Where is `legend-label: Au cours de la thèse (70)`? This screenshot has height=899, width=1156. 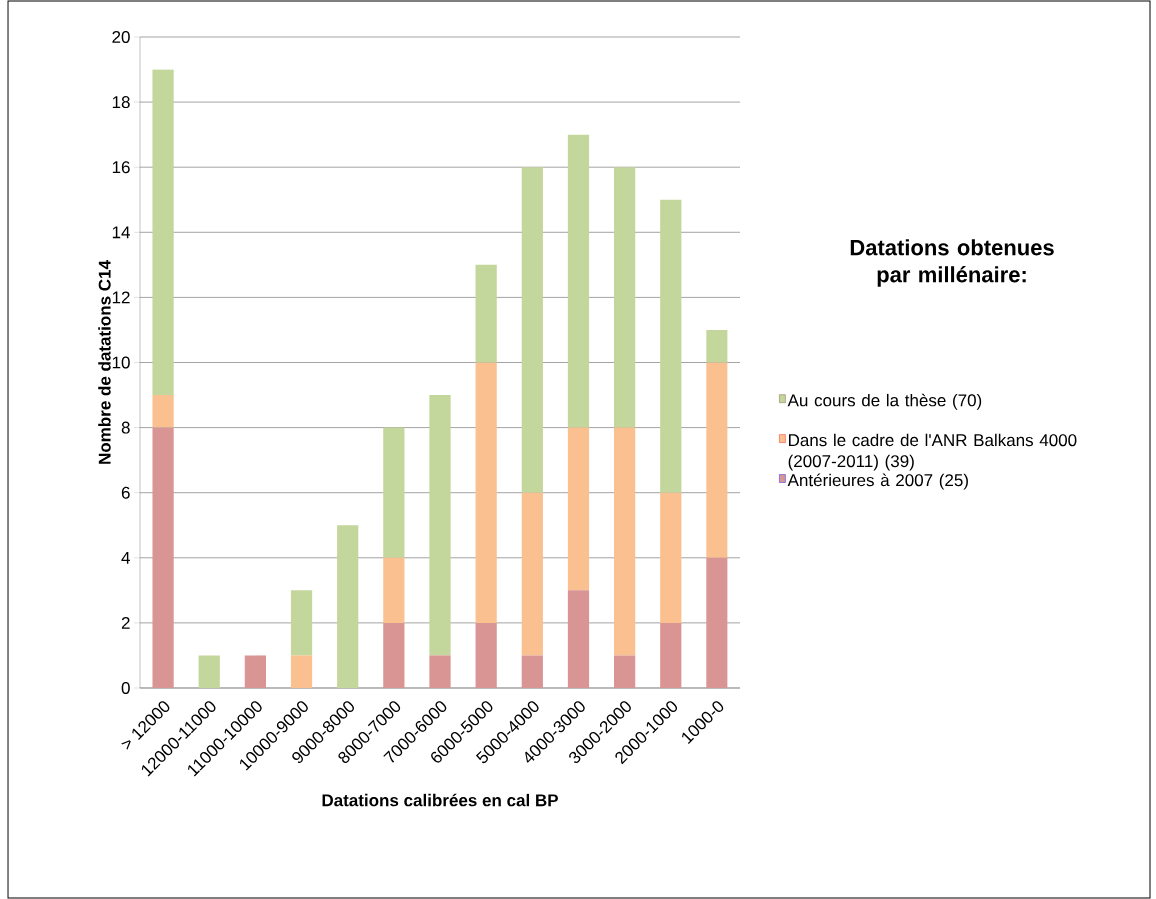 legend-label: Au cours de la thèse (70) is located at coordinates (884, 401).